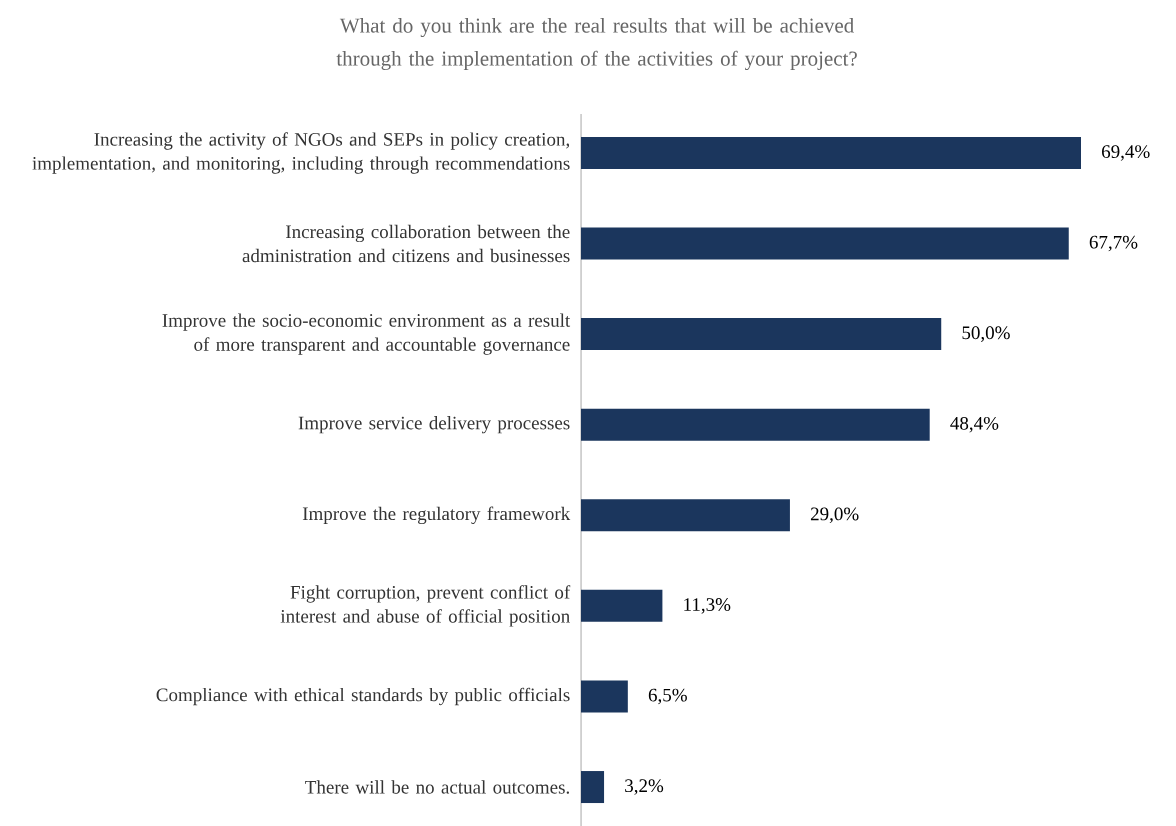  Describe the element at coordinates (667, 696) in the screenshot. I see `data-label: 6,5%` at that location.